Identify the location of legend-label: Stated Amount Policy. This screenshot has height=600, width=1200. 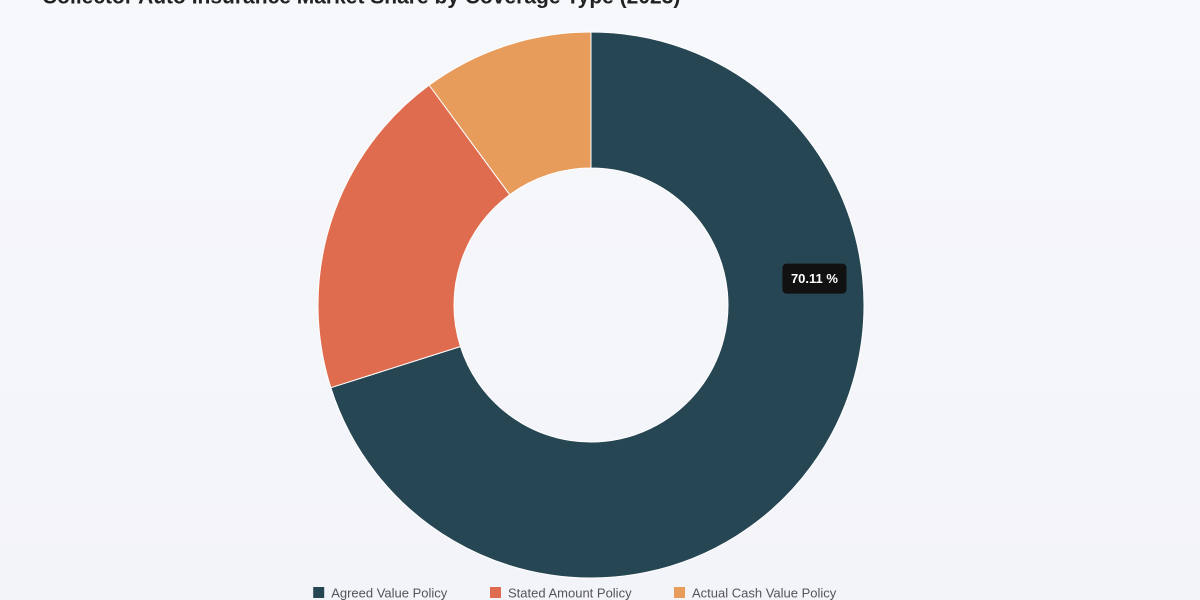
(570, 592).